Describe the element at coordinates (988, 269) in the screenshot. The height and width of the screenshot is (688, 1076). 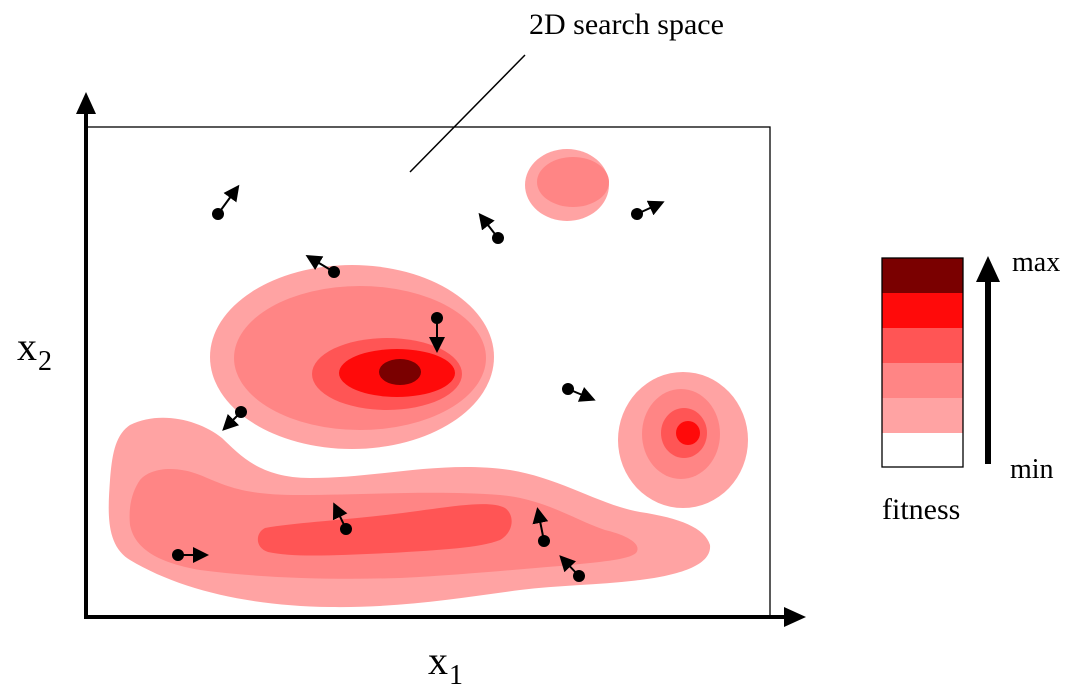
I see `legend-arrow-head` at that location.